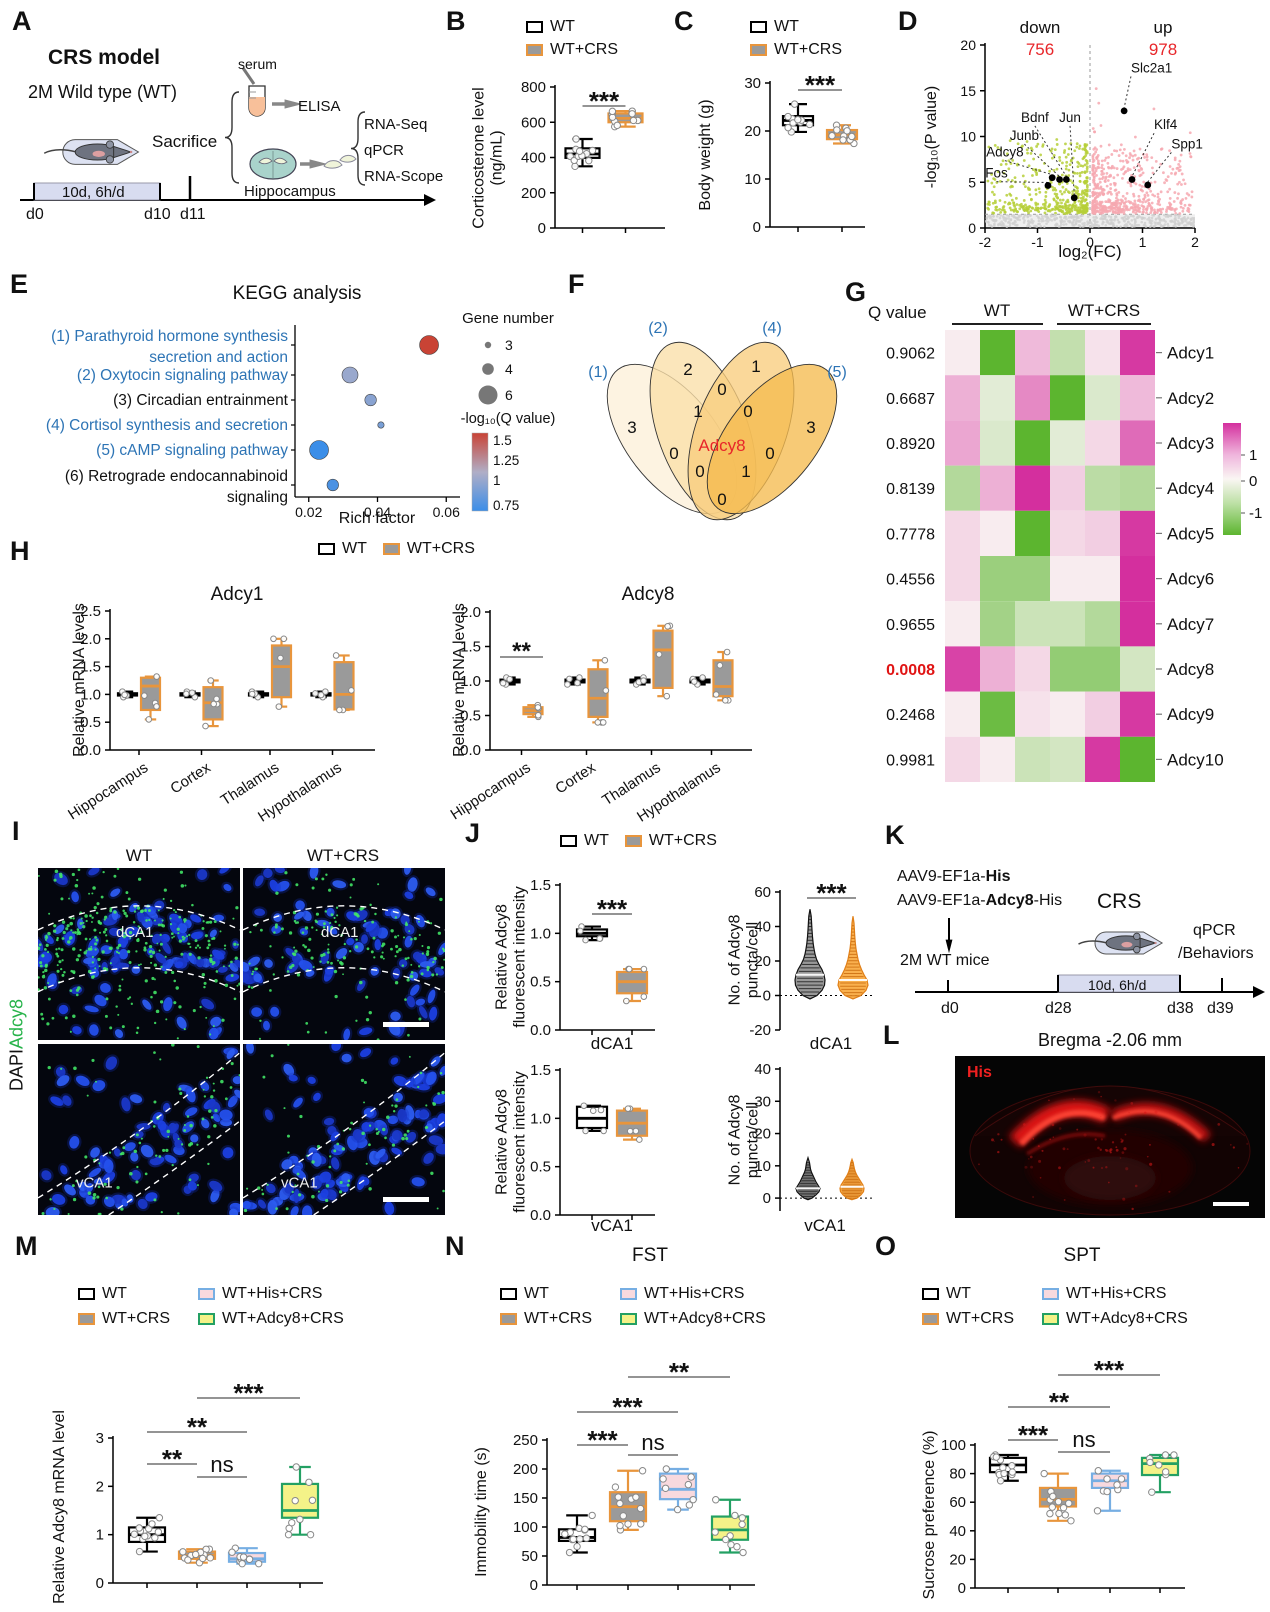 The image size is (1270, 1612). I want to click on legend: WT WT+CRS WT+His+CRS WT+Adcy8+CRS, so click(1055, 1306).